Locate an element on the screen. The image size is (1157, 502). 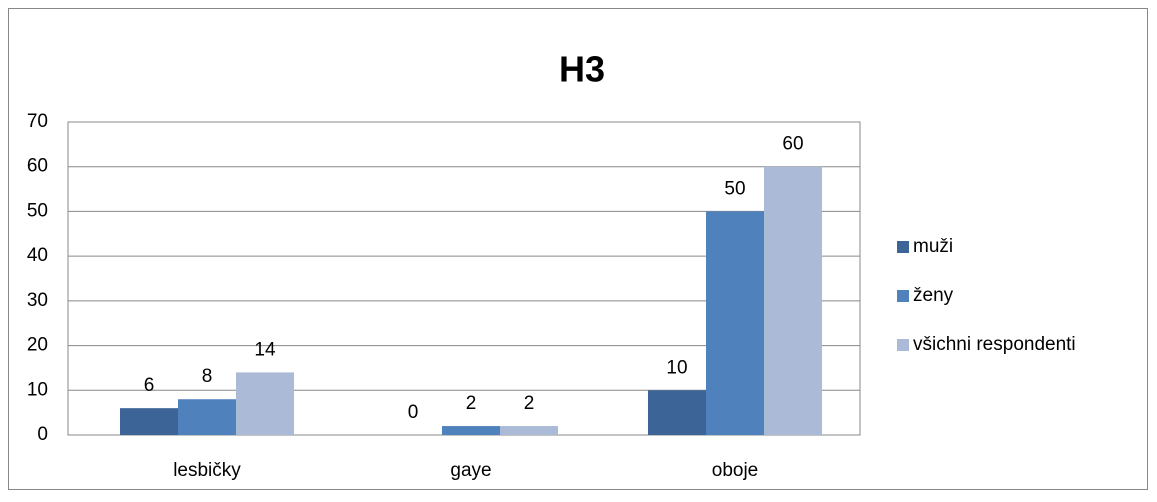
y-tick-label: 0 is located at coordinates (42, 434).